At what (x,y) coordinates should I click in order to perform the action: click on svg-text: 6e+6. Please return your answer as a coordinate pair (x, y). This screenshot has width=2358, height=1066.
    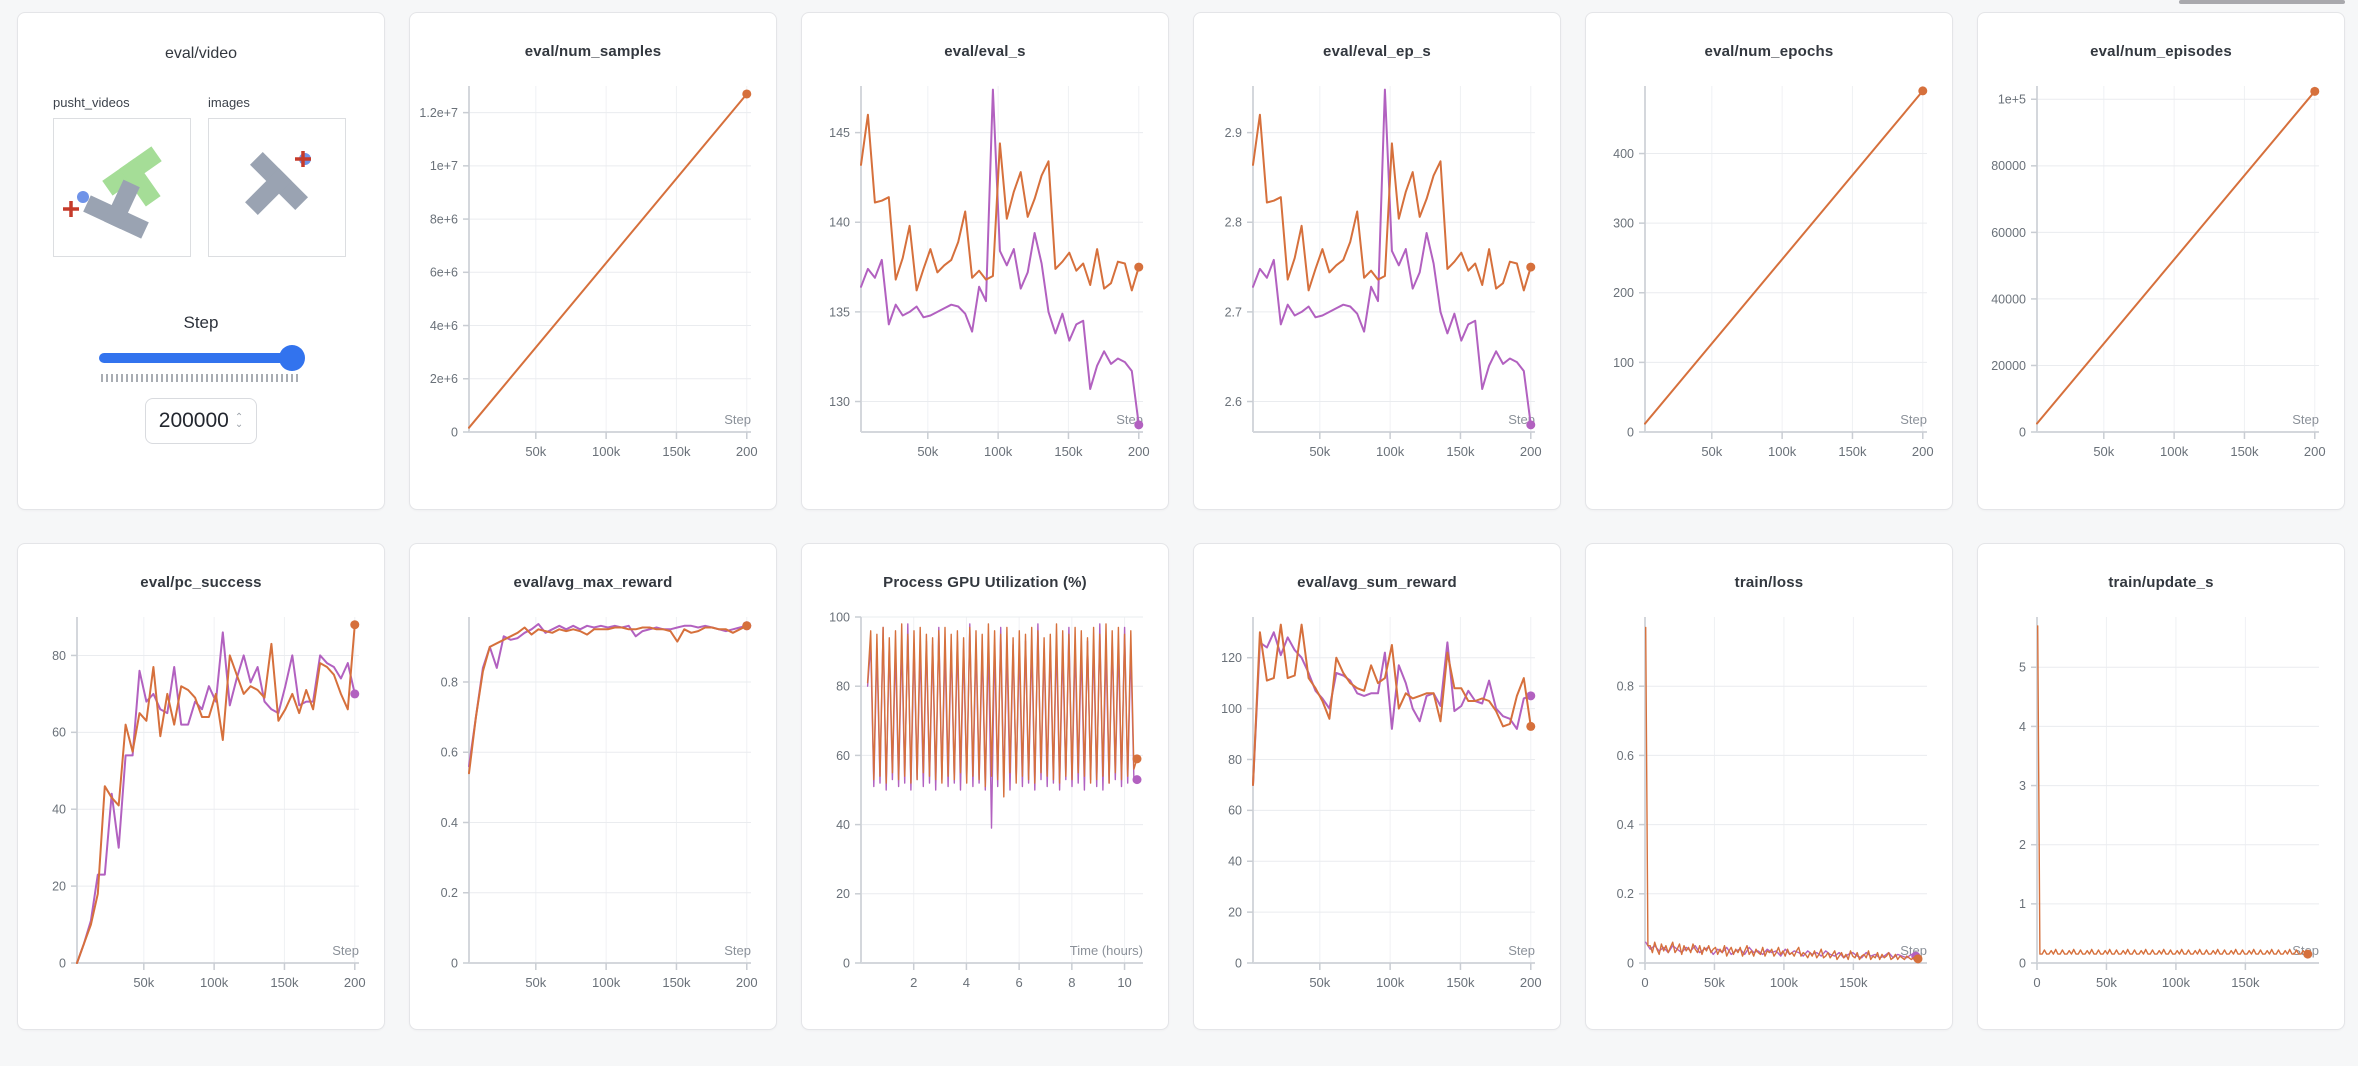
    Looking at the image, I should click on (444, 273).